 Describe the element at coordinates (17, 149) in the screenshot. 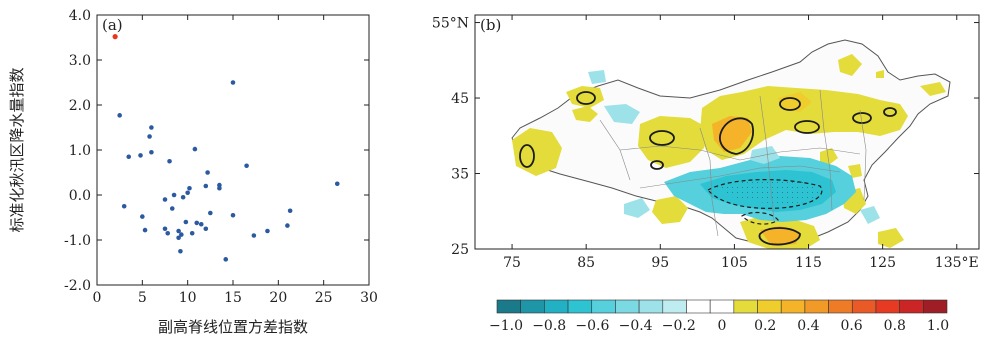

I see `scatter-y-axis-title: 标准化秋汛区降水量指数` at that location.